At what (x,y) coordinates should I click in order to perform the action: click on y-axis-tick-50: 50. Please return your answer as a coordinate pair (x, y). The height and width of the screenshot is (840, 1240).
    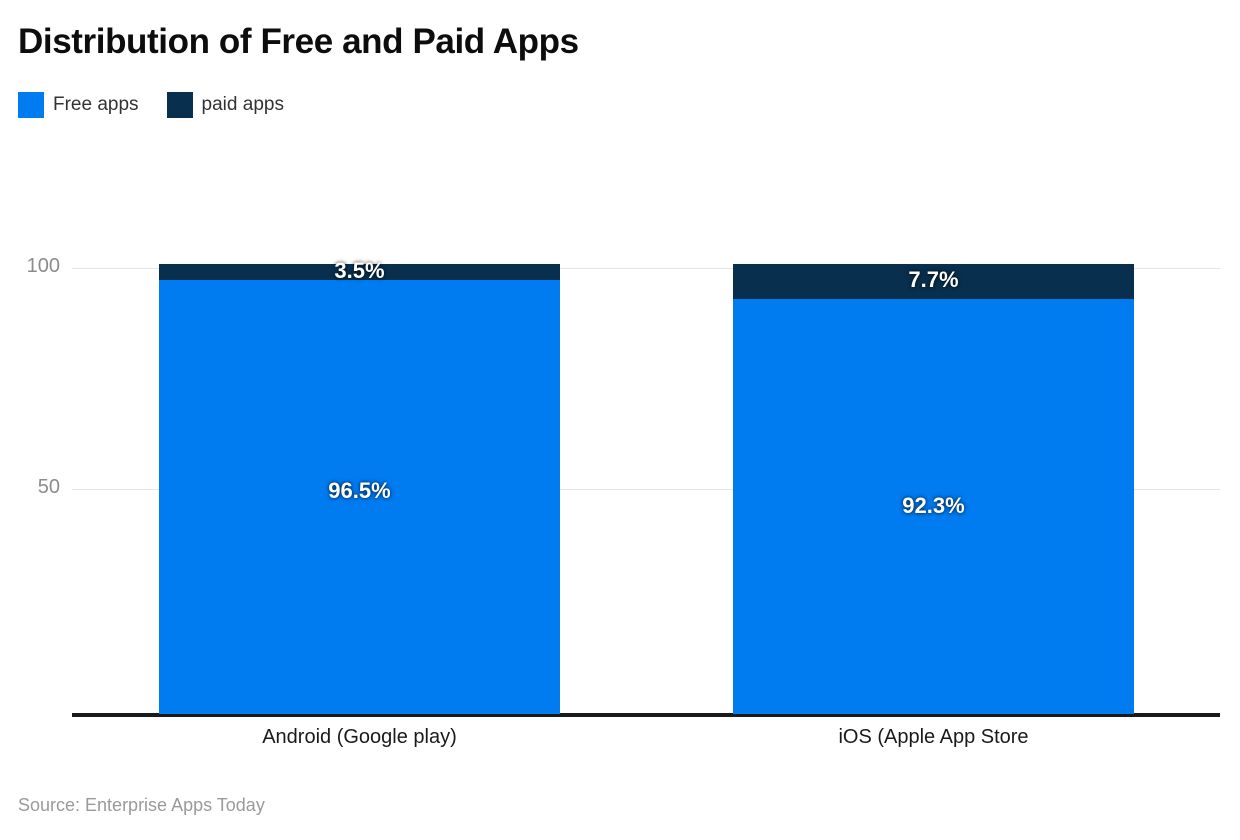
    Looking at the image, I should click on (48, 487).